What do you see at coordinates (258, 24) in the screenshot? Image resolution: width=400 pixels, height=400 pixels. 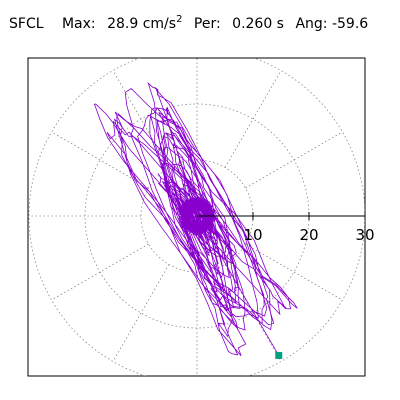 I see `per-value: 0.260 s` at bounding box center [258, 24].